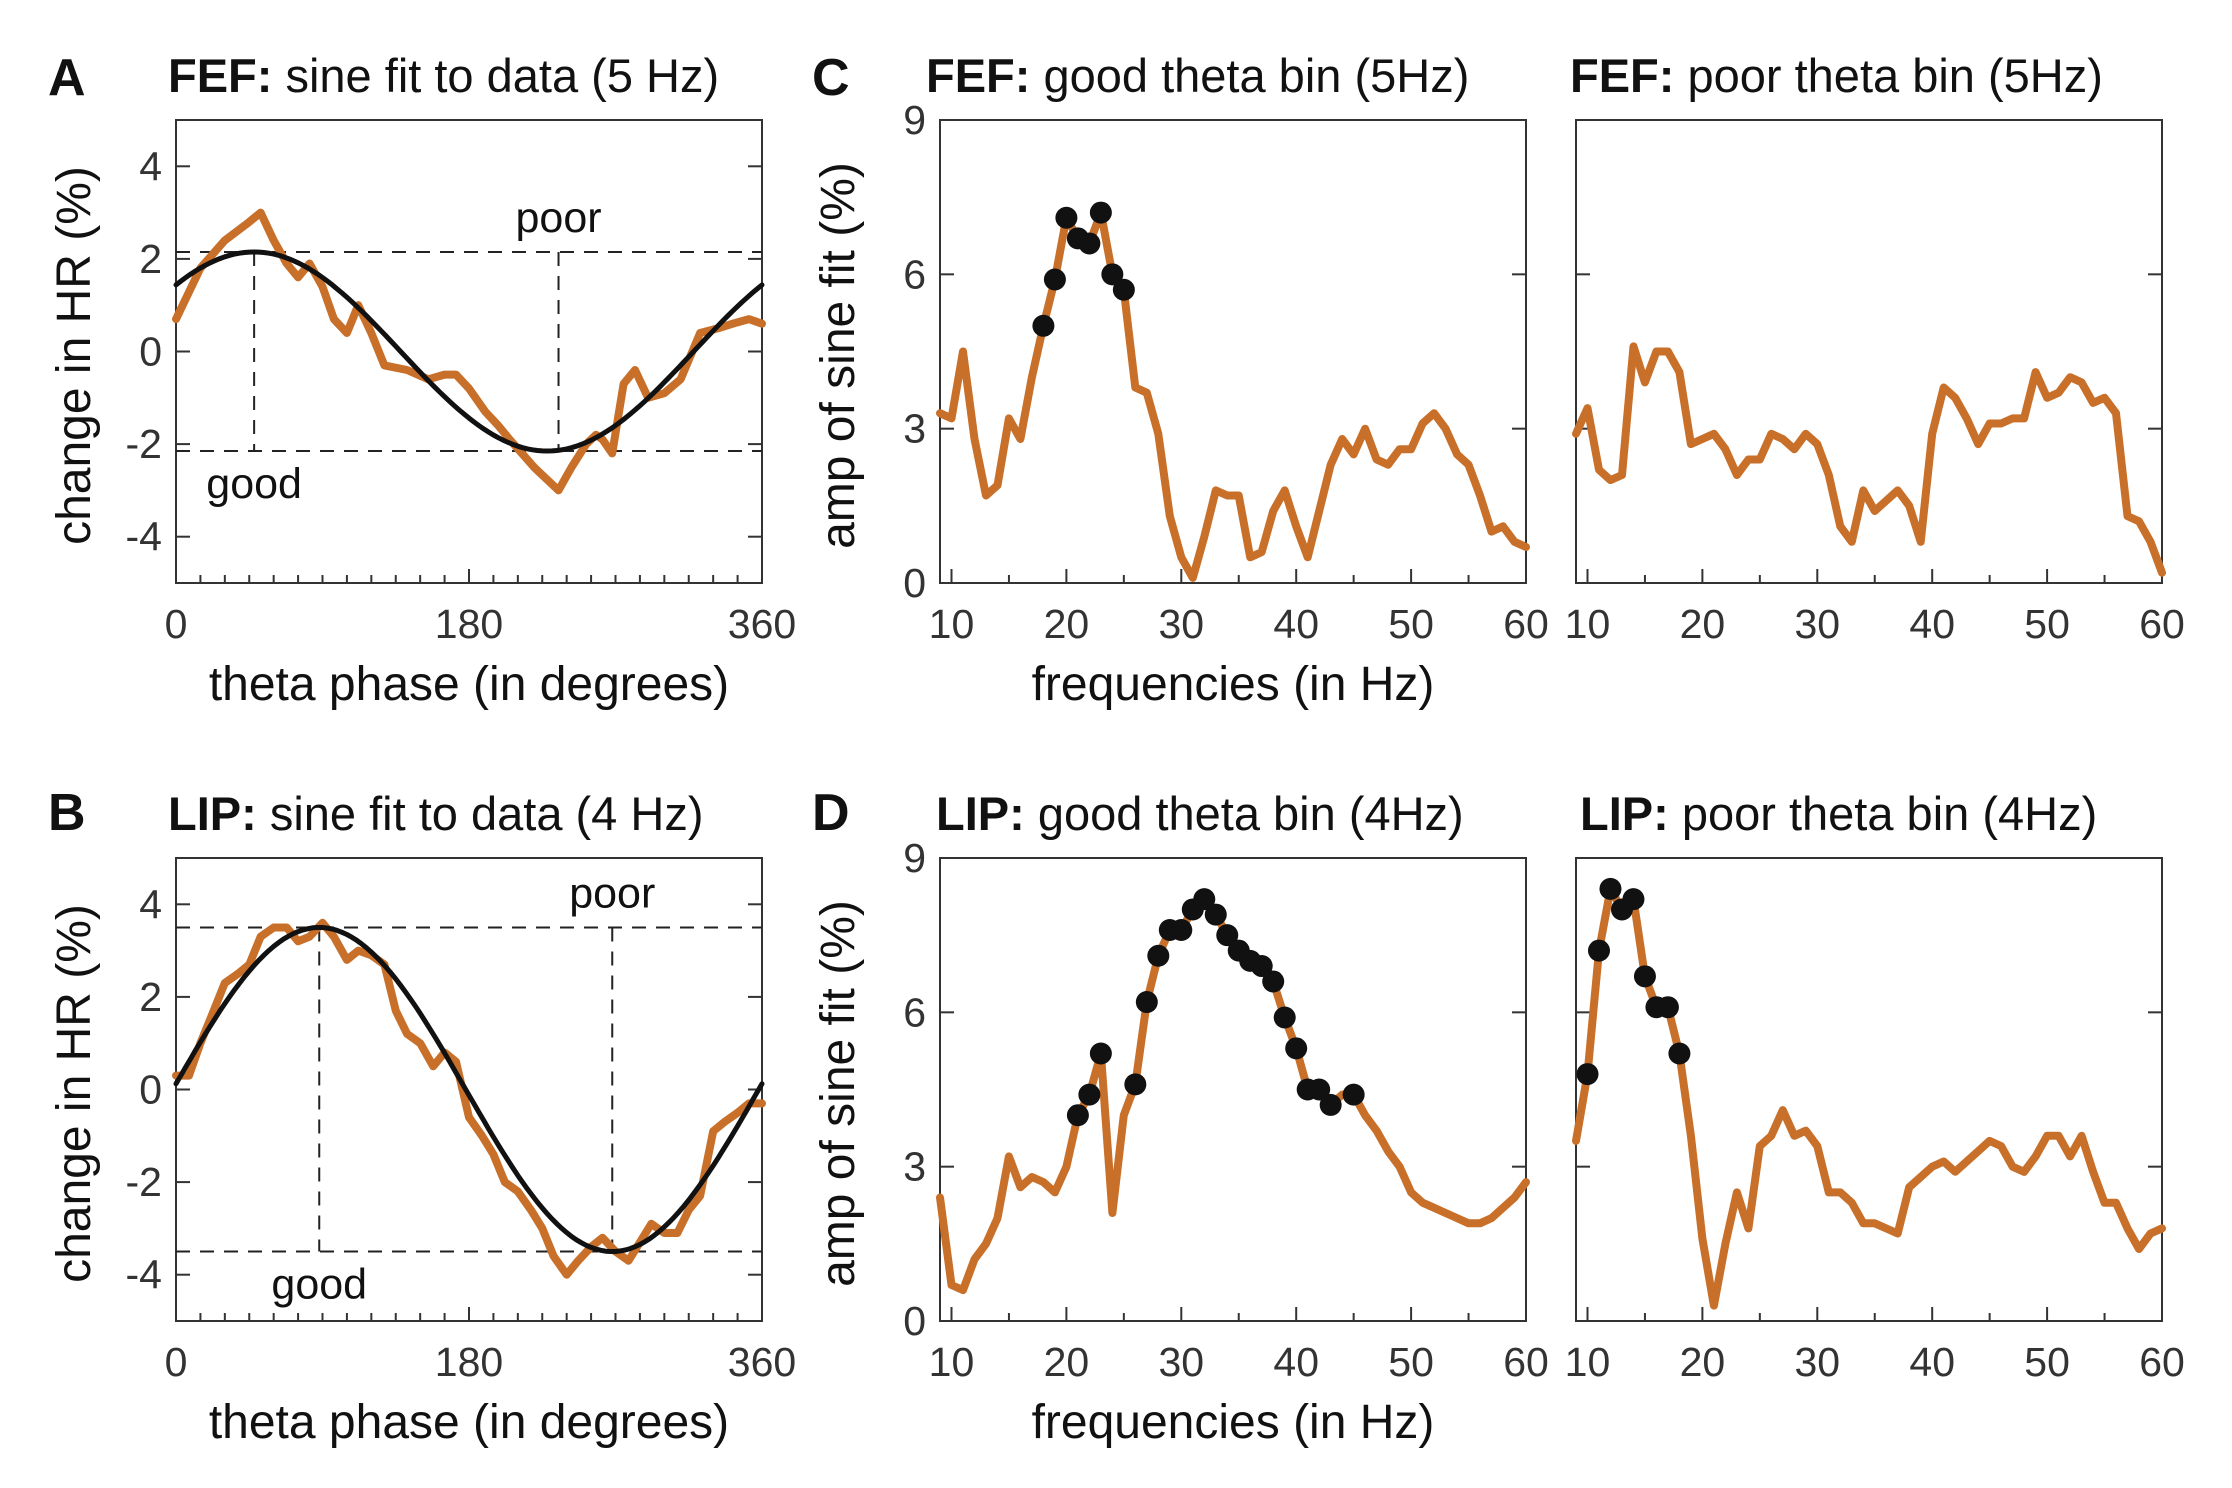  What do you see at coordinates (1883, 813) in the screenshot?
I see `lip_poor-title-rest: poor theta bin (4Hz)` at bounding box center [1883, 813].